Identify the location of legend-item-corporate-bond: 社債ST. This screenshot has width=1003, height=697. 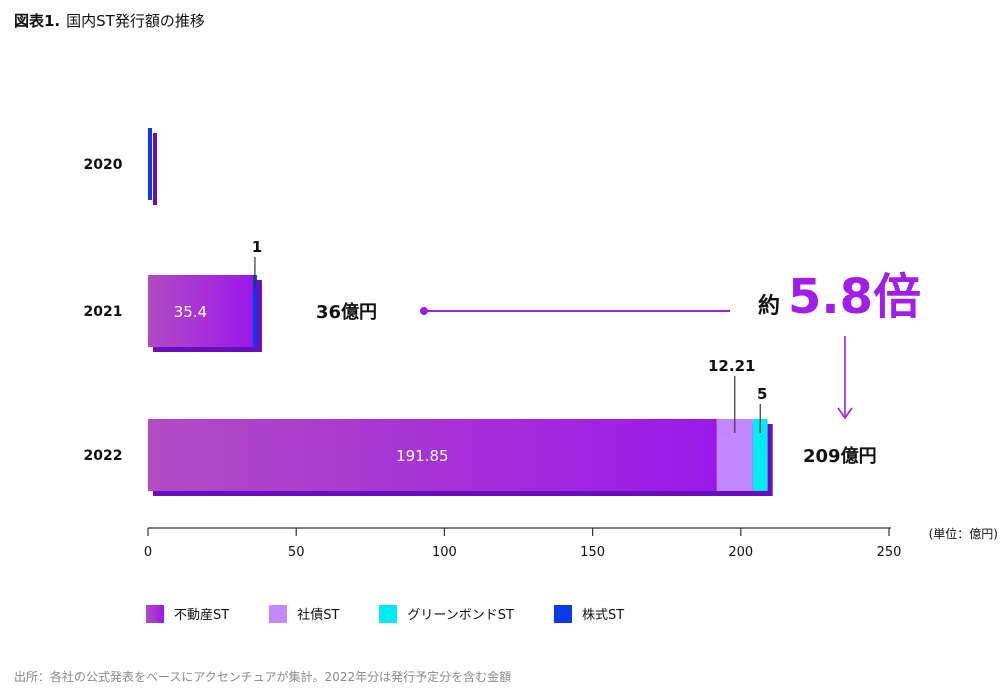
(304, 613).